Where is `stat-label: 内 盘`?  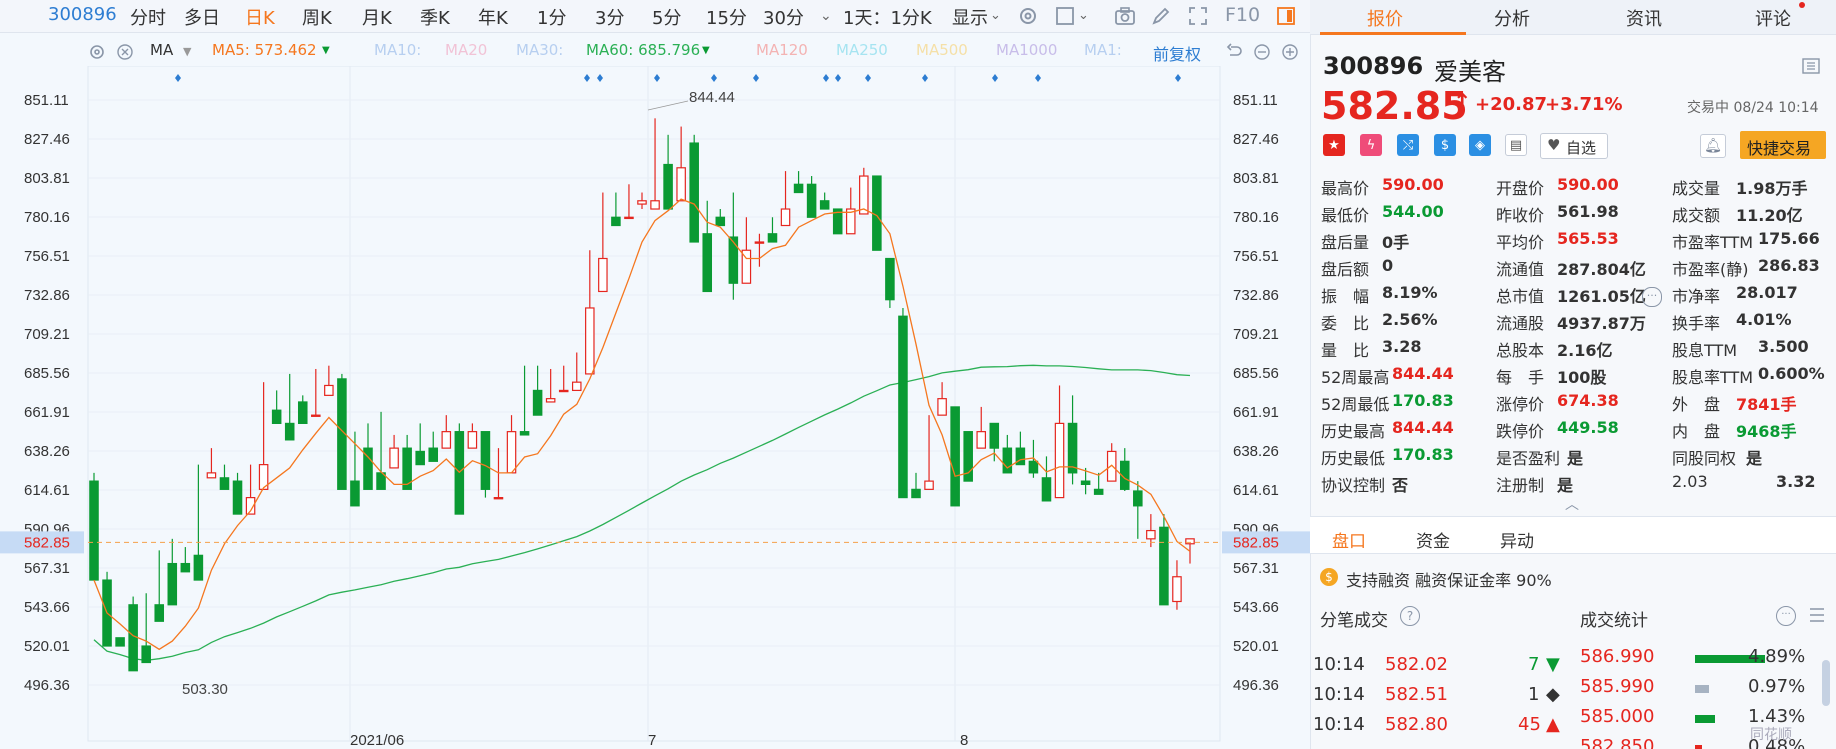 stat-label: 内 盘 is located at coordinates (1696, 431).